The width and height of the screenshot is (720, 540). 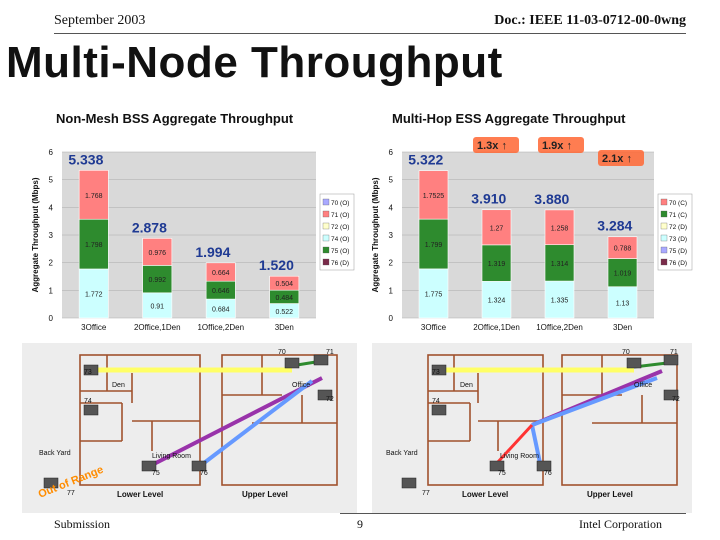 What do you see at coordinates (340, 251) in the screenshot?
I see `legend-label: 75 (O)` at bounding box center [340, 251].